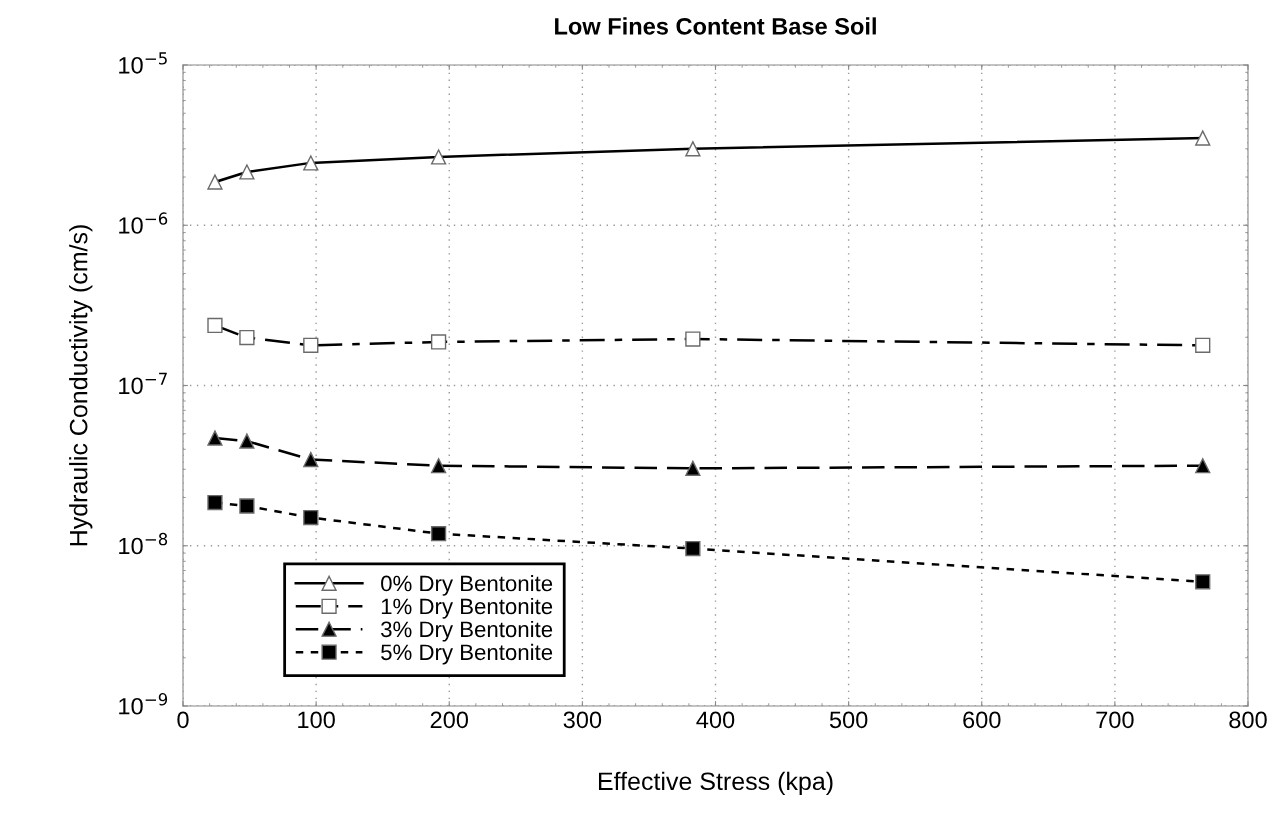  Describe the element at coordinates (143, 543) in the screenshot. I see `y-tick-label: 10$^{−8}$` at that location.